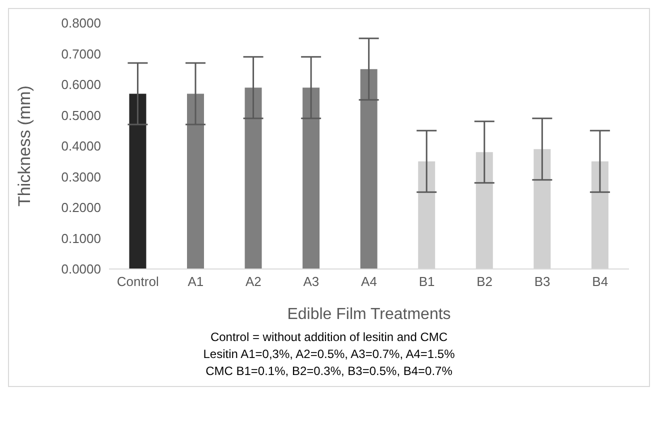  What do you see at coordinates (600, 282) in the screenshot?
I see `x-tick-label: B4` at bounding box center [600, 282].